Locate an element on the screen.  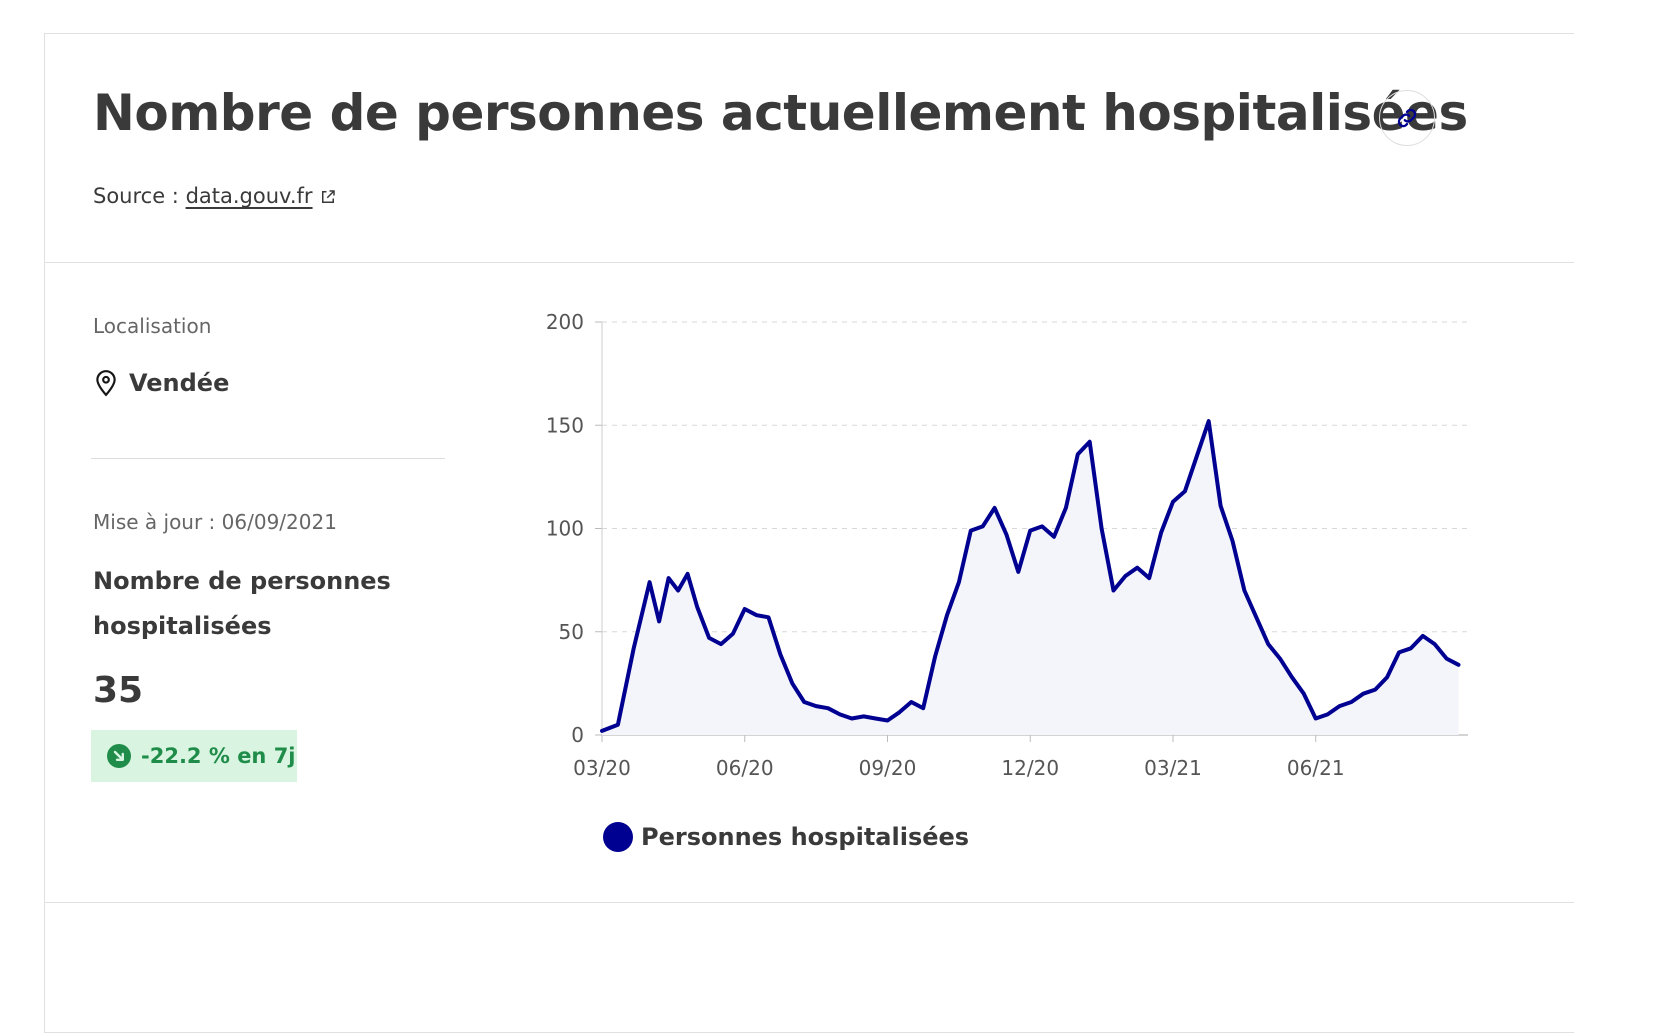
trend-badge: -22.2 % en 7j is located at coordinates (194, 756).